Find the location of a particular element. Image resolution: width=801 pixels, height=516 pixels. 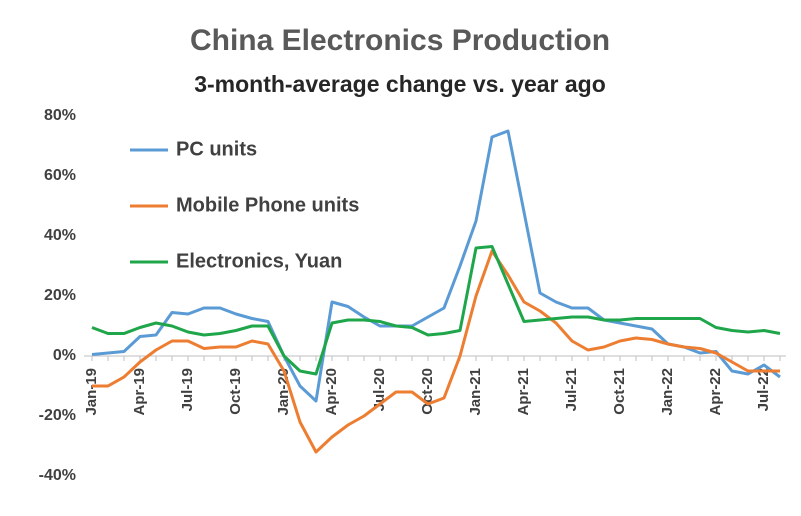

y-tick-label: -40% is located at coordinates (57, 475).